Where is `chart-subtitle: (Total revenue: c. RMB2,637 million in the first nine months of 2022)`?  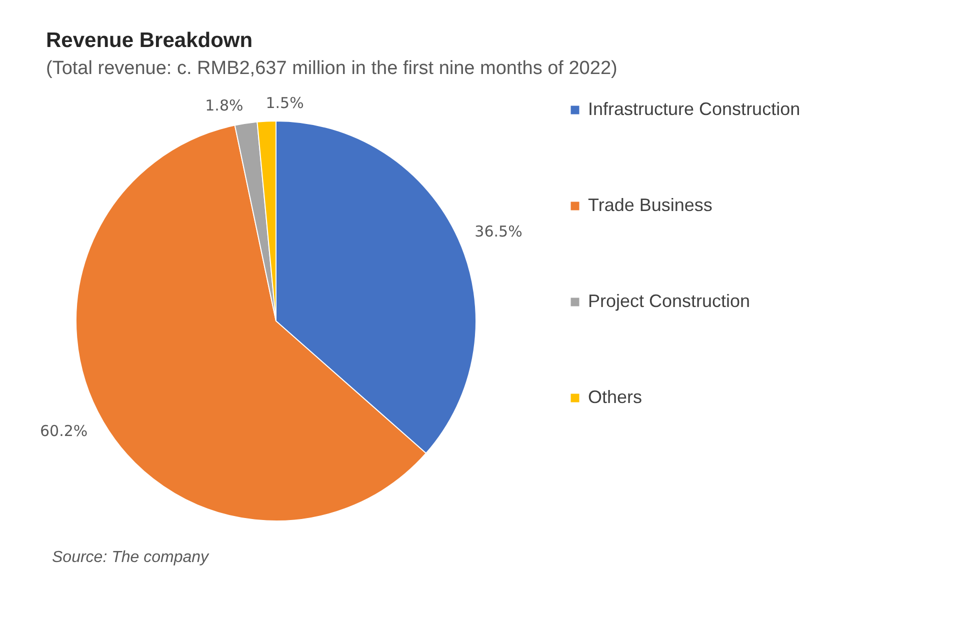
chart-subtitle: (Total revenue: c. RMB2,637 million in the first nine months of 2022) is located at coordinates (332, 69).